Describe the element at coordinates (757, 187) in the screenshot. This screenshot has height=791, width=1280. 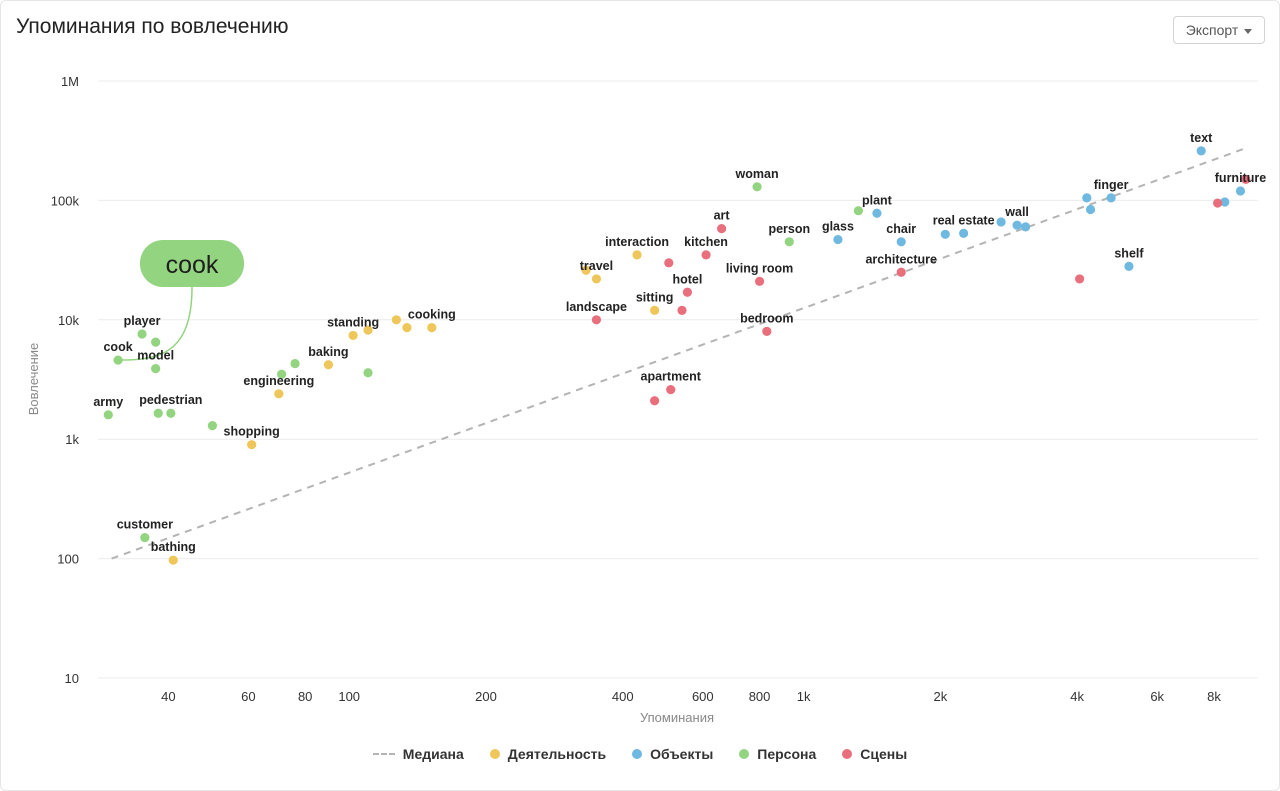
I see `data-point-woman` at that location.